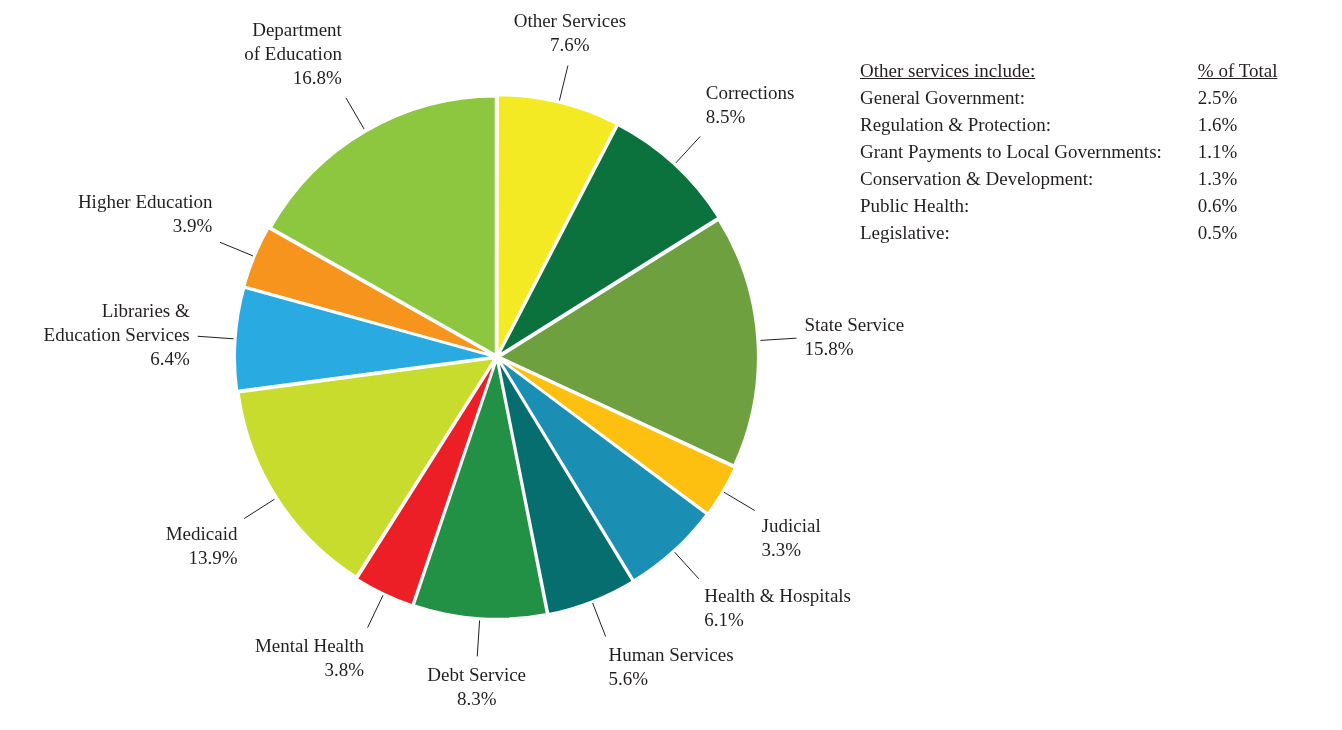 This screenshot has height=730, width=1342. What do you see at coordinates (570, 20) in the screenshot?
I see `slice-label: Other Services` at bounding box center [570, 20].